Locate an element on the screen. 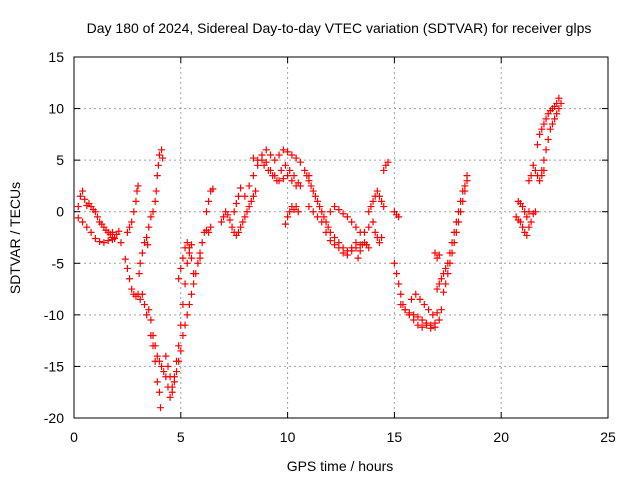 This screenshot has height=480, width=640. x-tick-label: 15 is located at coordinates (395, 437).